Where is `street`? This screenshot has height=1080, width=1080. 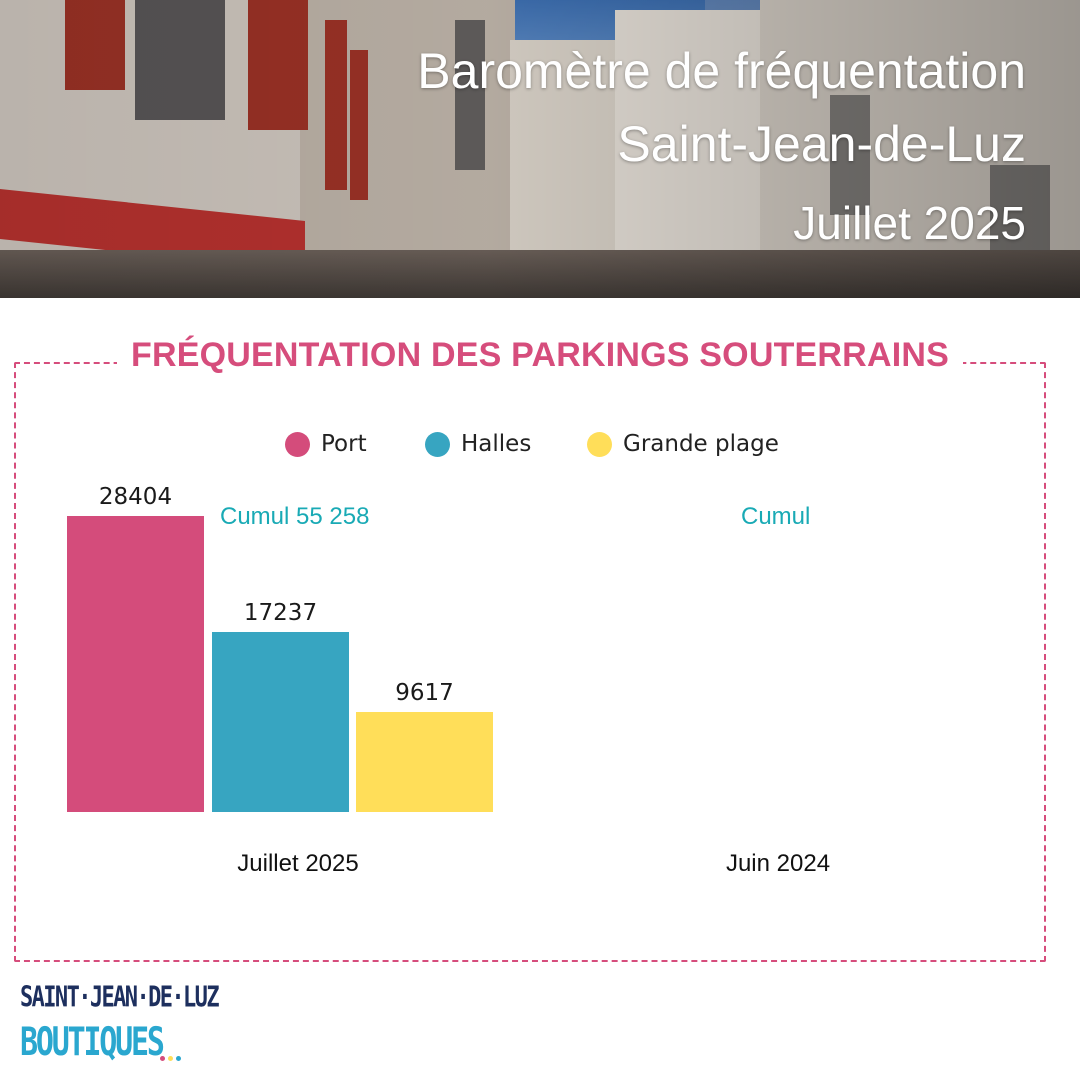
street is located at coordinates (540, 274).